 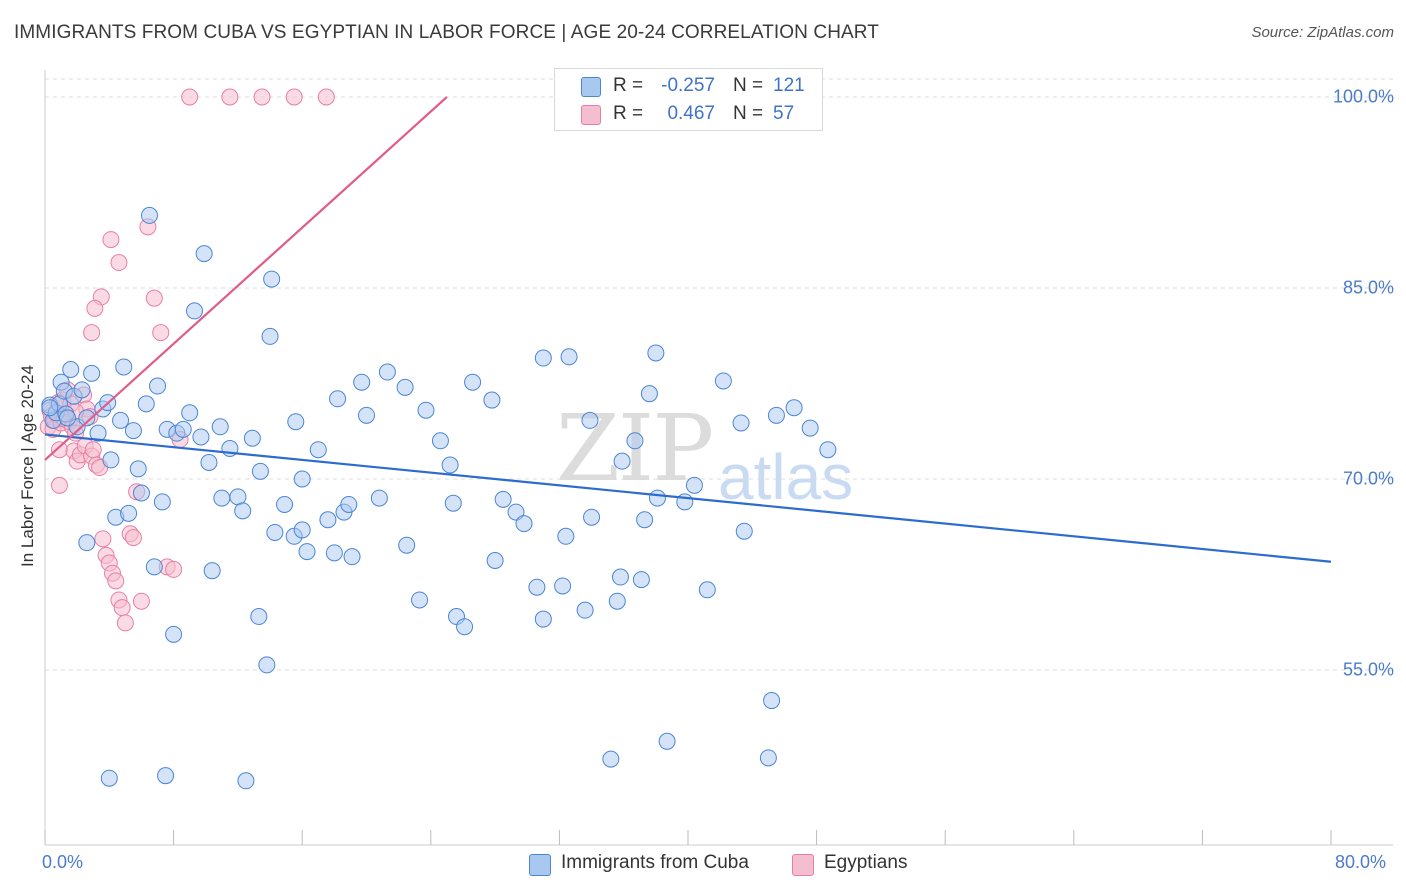 I want to click on stats-box: R = -0.257 N = 121 R = 0.467 N = 57, so click(x=688, y=99).